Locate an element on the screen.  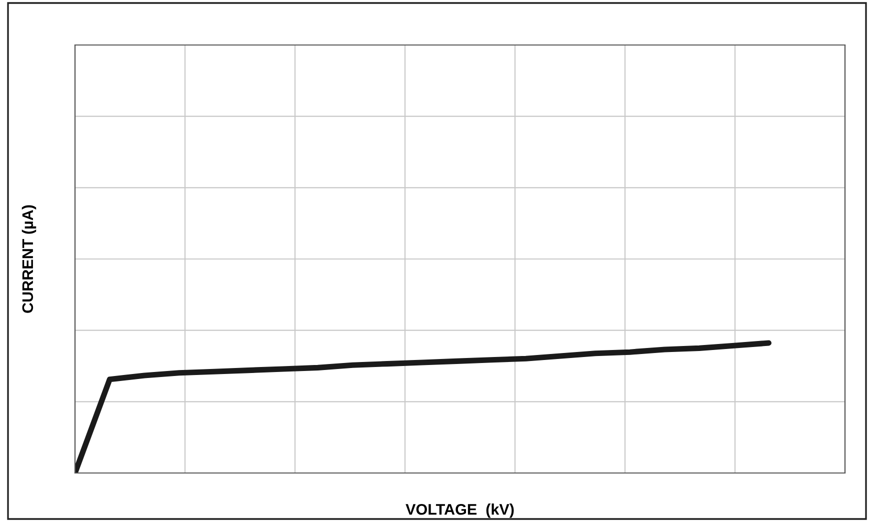
y-axis-title: CURRENT (µA) is located at coordinates (29, 259).